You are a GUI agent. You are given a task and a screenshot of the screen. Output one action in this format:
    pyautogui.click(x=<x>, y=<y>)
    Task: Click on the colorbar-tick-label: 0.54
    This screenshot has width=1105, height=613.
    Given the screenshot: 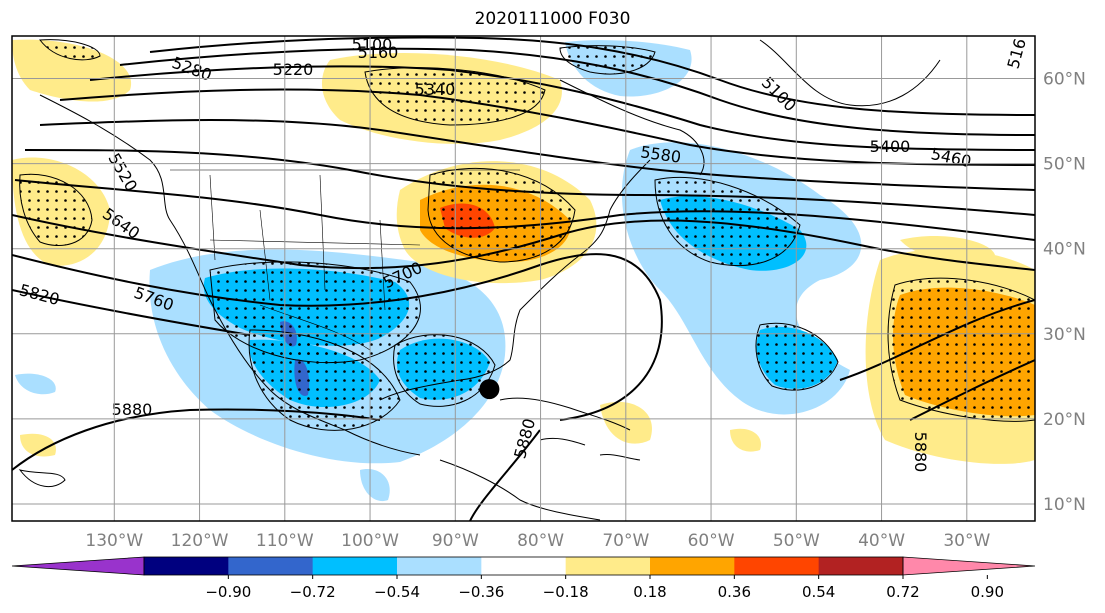 What is the action you would take?
    pyautogui.click(x=818, y=592)
    